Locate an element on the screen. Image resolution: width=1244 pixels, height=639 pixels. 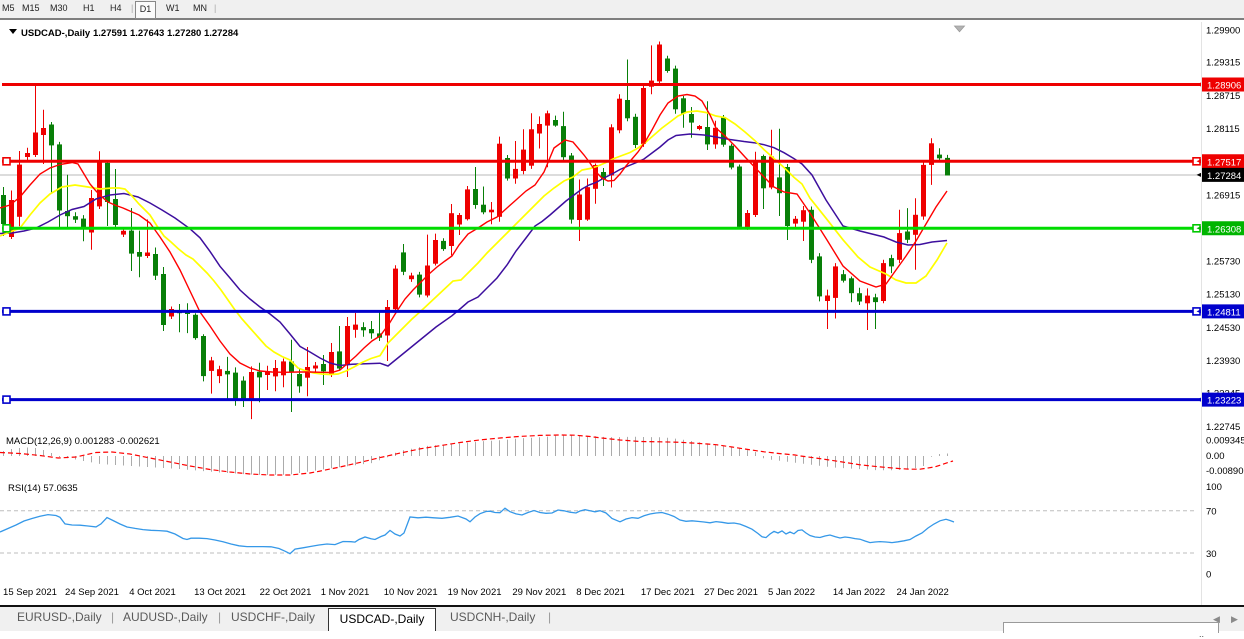
svg-text: 0 is located at coordinates (1208, 575).